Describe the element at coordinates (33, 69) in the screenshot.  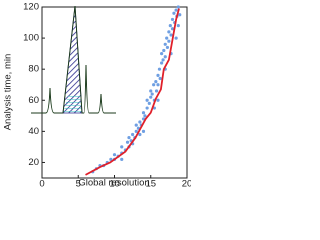
I see `y-tick-label: 80` at that location.